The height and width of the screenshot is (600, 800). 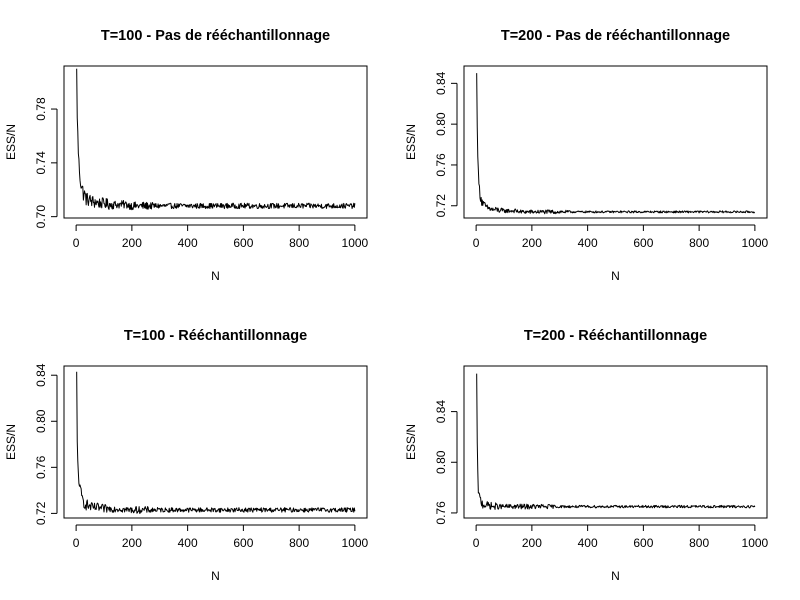 I want to click on y-tick-label: 0.70, so click(x=41, y=217).